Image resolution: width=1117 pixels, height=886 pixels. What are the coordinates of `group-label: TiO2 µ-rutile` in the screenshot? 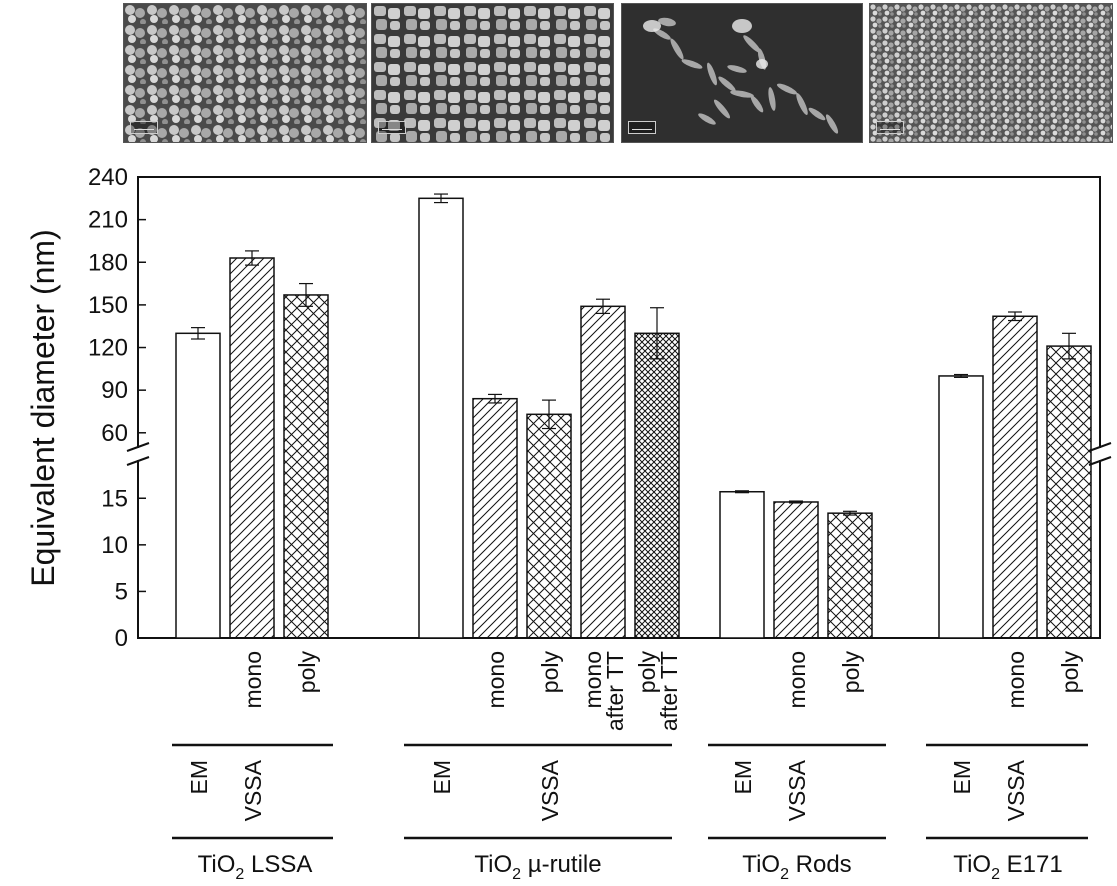 It's located at (537, 867).